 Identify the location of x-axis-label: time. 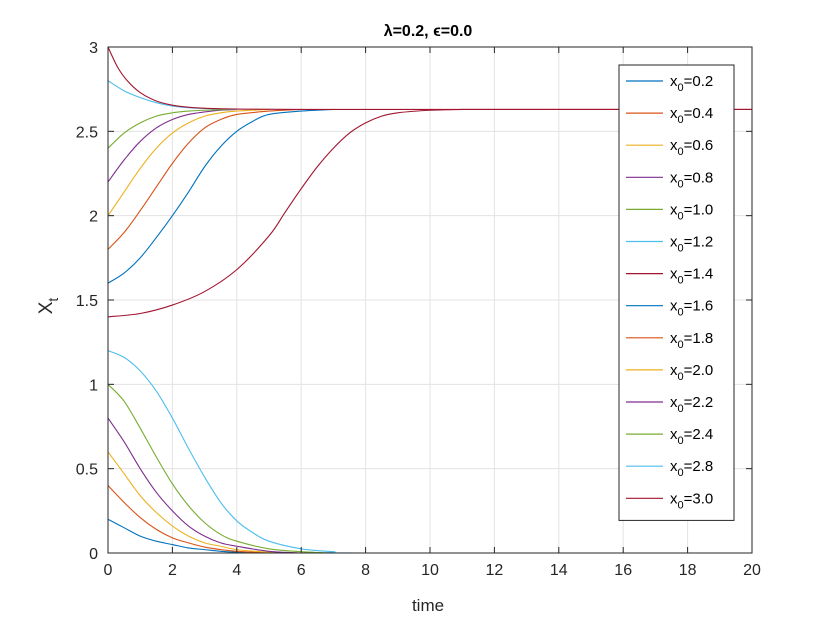
(428, 605).